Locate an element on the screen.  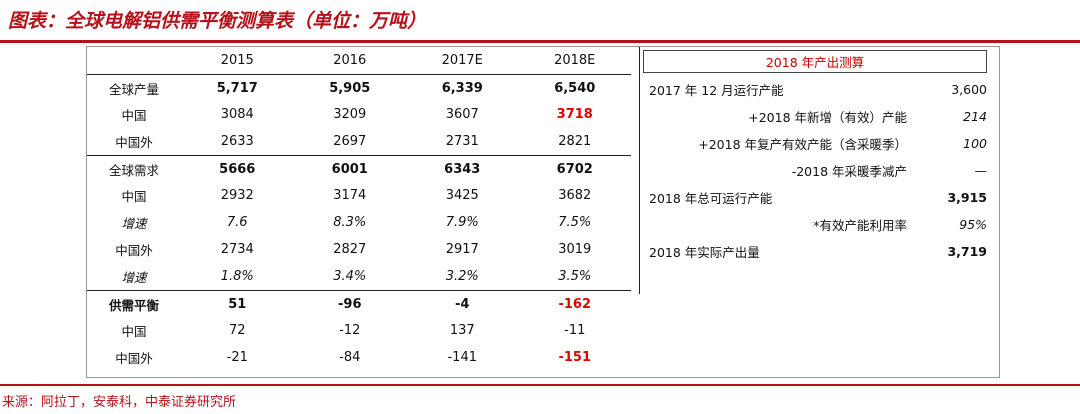
table-cell: 3.5% is located at coordinates (575, 276).